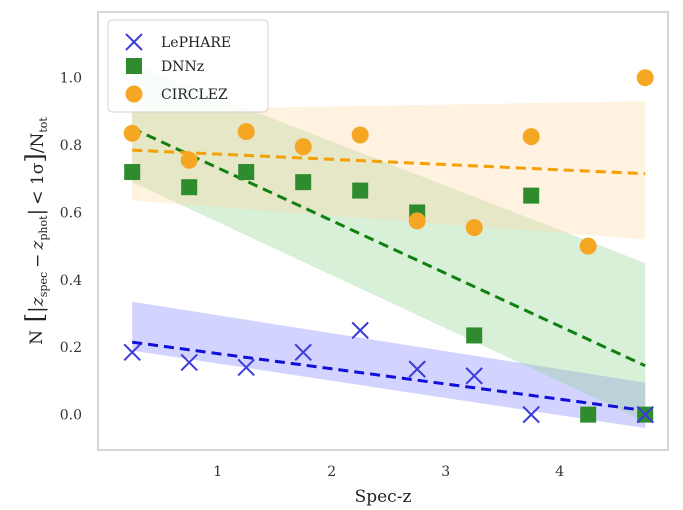 The image size is (683, 510). I want to click on fit-line-circlez, so click(389, 162).